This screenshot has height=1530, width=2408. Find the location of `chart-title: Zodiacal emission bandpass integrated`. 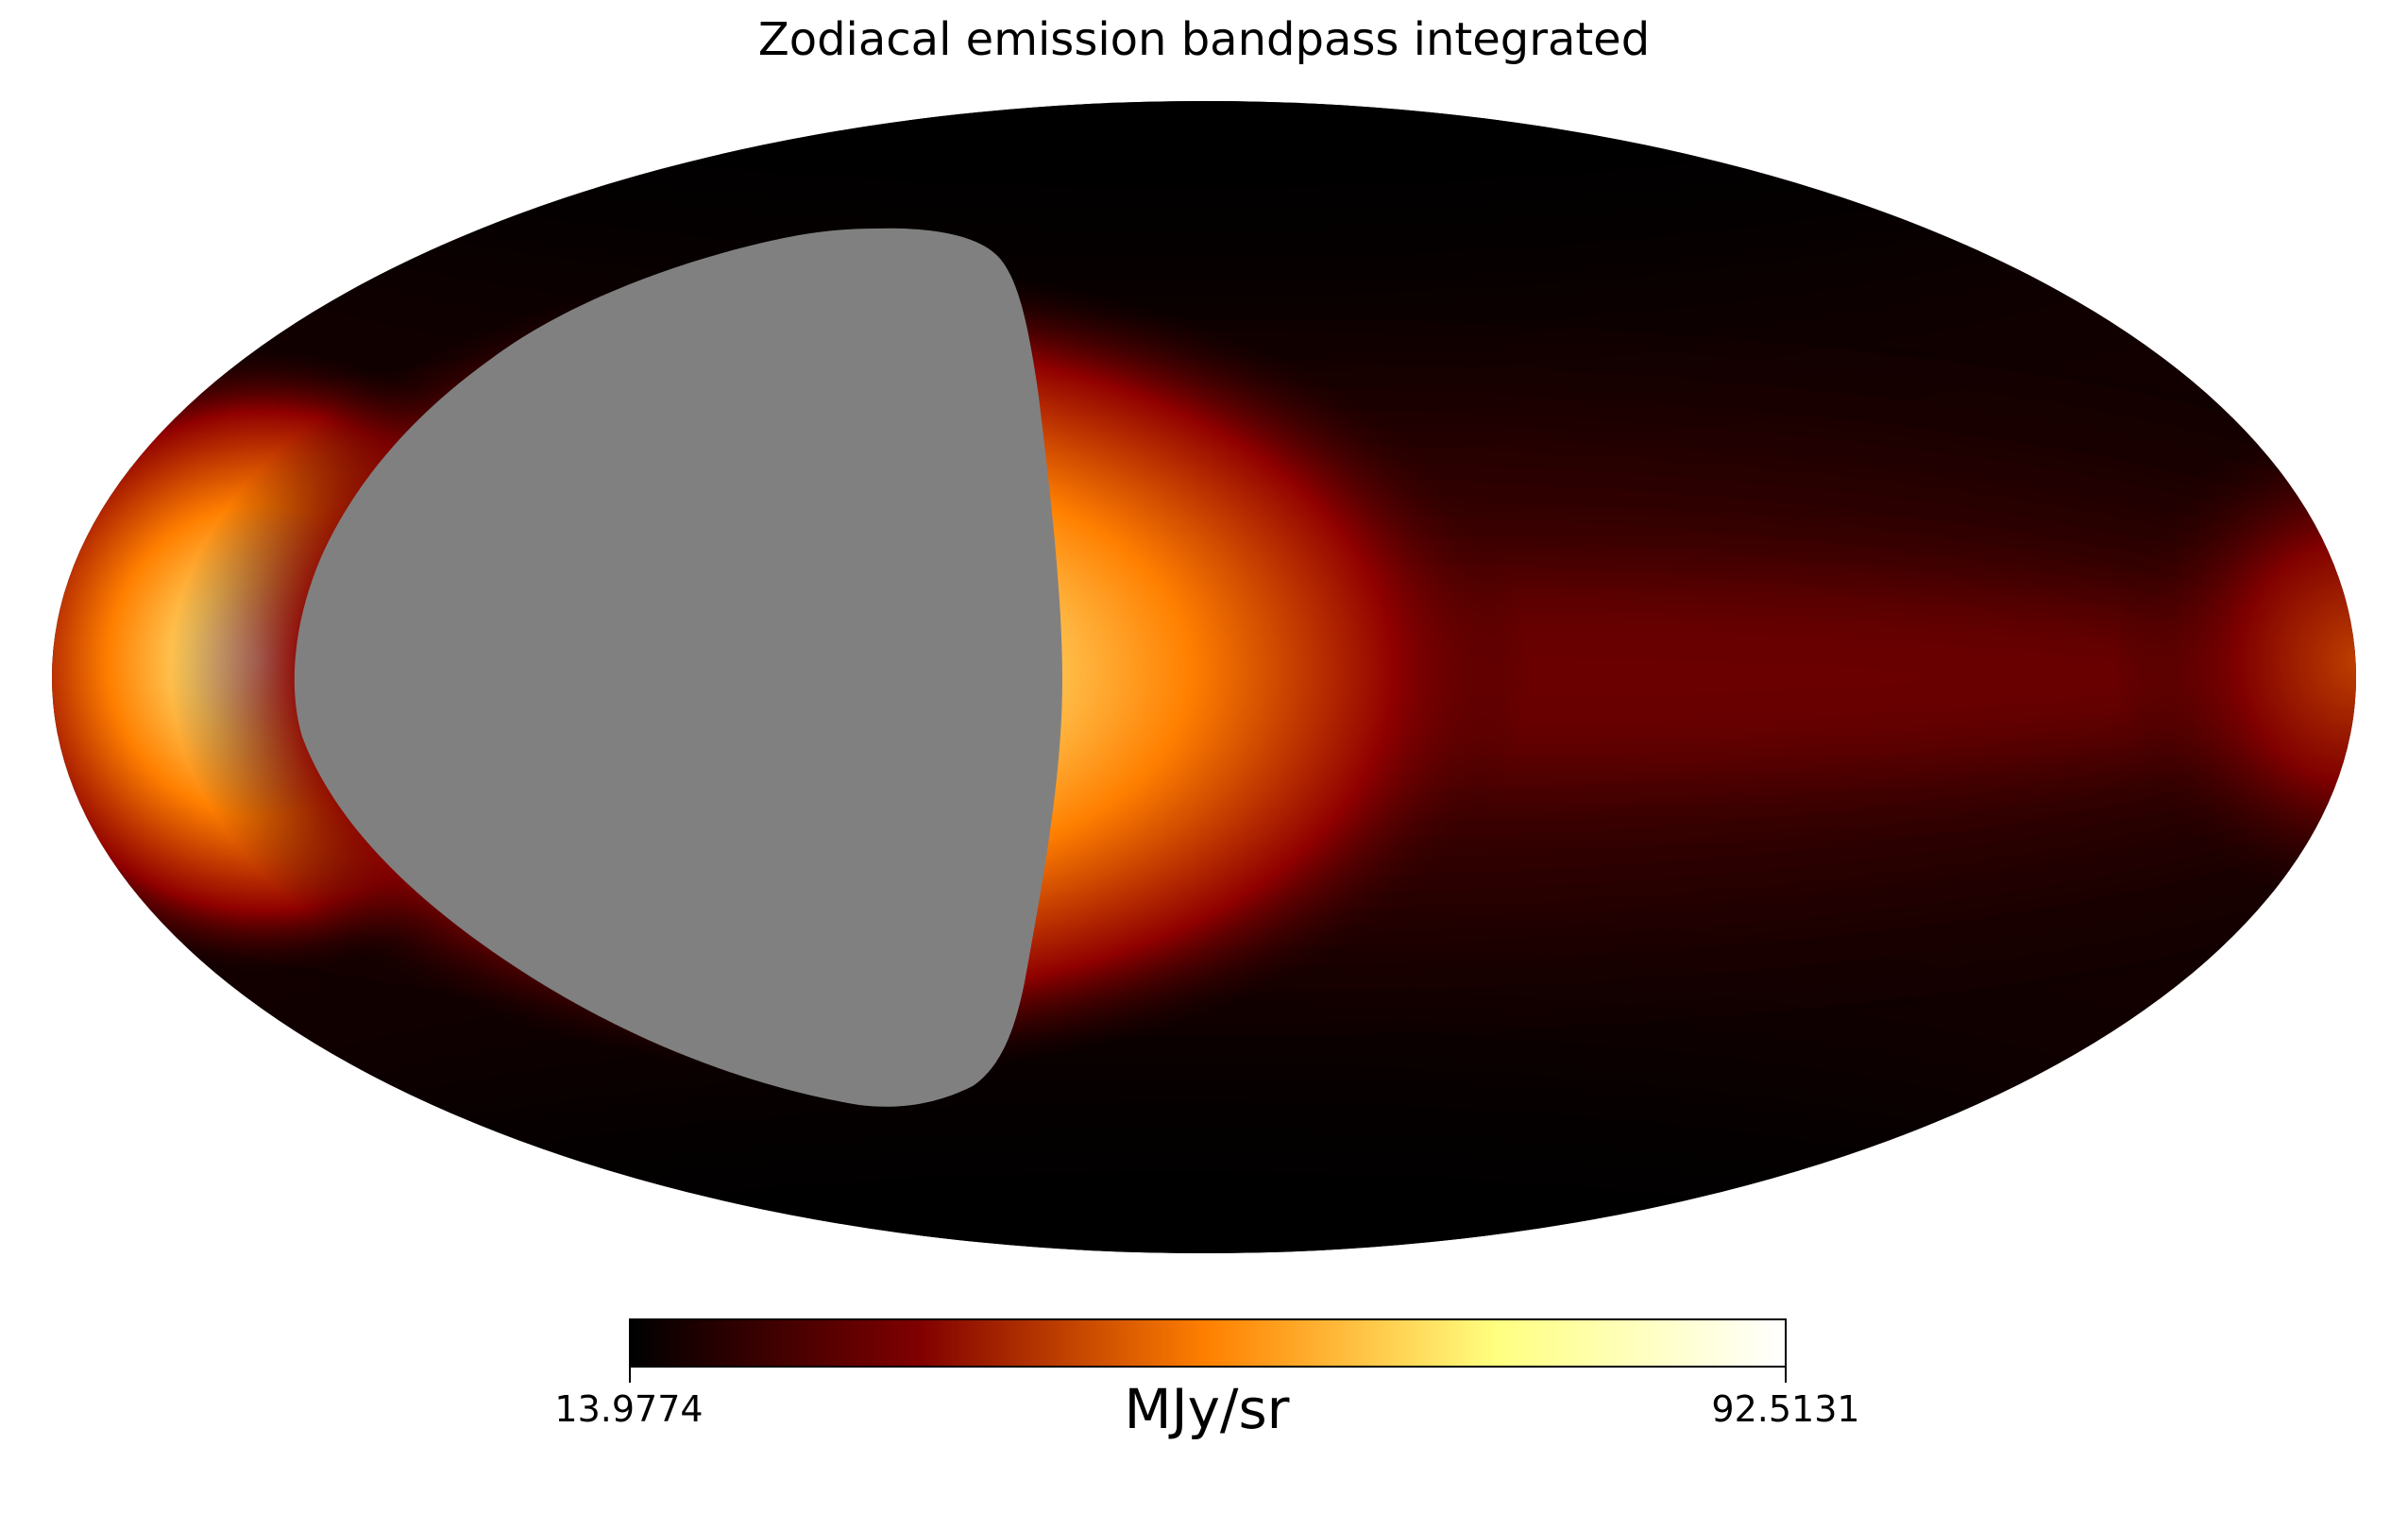

chart-title: Zodiacal emission bandpass integrated is located at coordinates (1204, 39).